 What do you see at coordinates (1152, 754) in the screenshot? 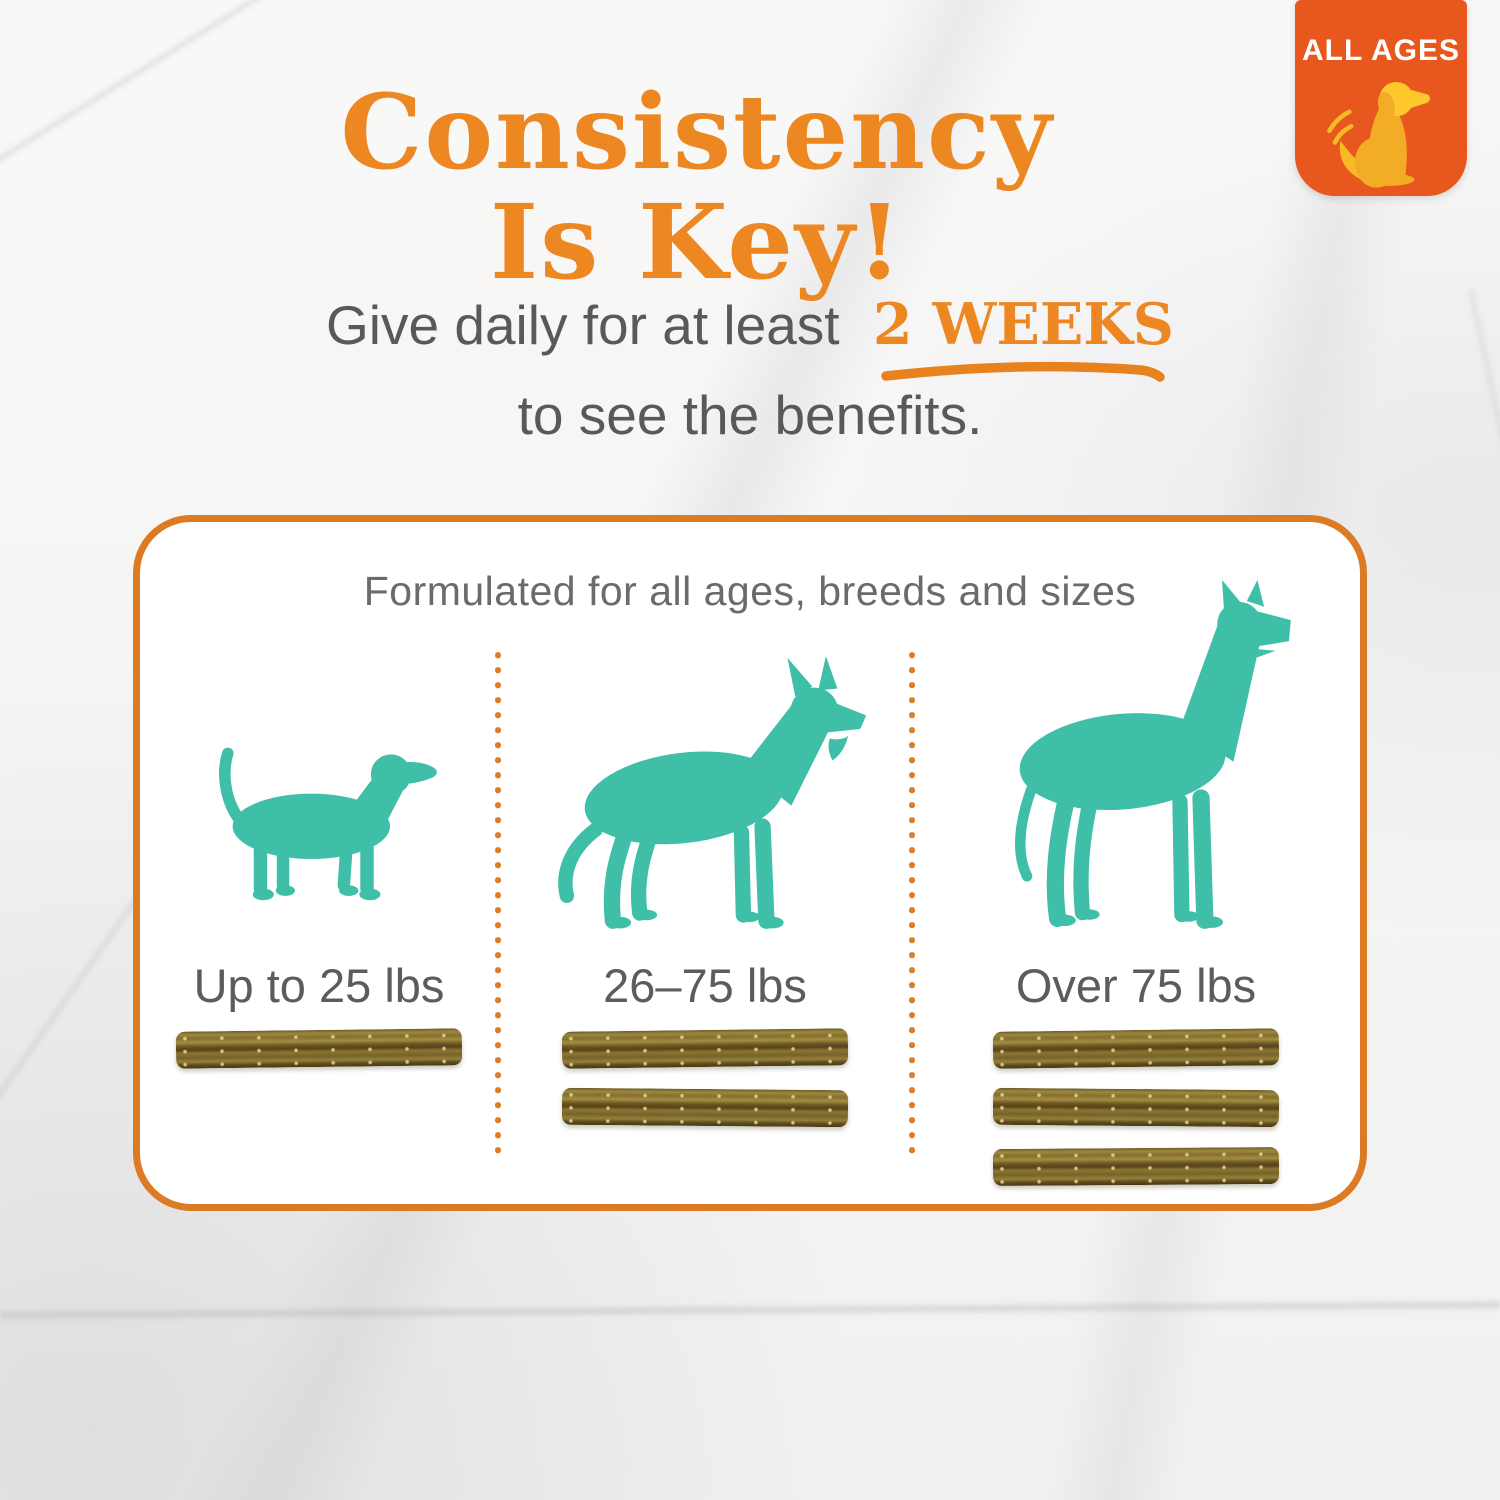
I see `large-dog-silhouette` at bounding box center [1152, 754].